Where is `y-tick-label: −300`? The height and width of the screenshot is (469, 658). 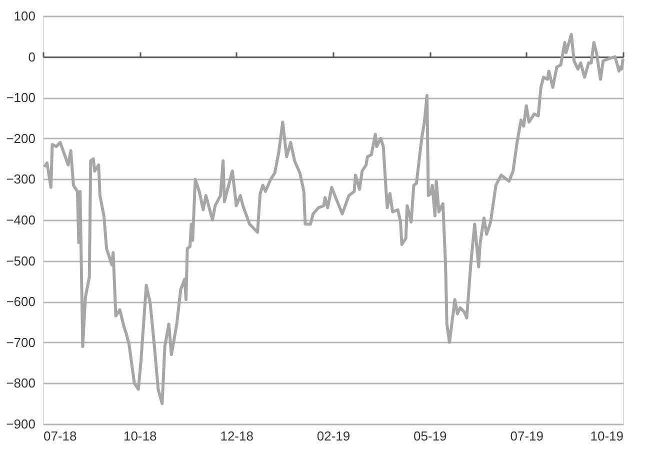
y-tick-label: −300 is located at coordinates (21, 179).